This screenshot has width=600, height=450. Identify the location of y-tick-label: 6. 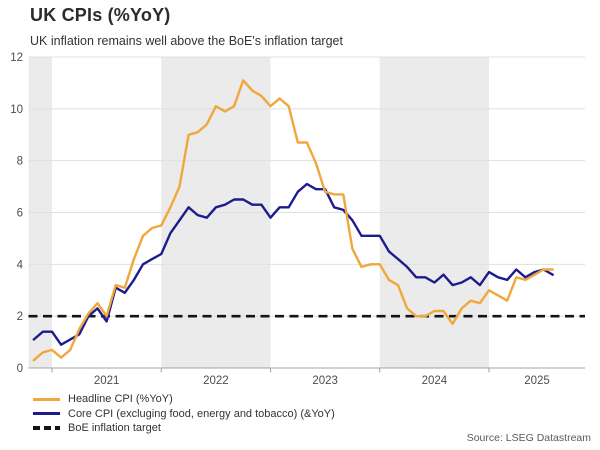
(20, 214).